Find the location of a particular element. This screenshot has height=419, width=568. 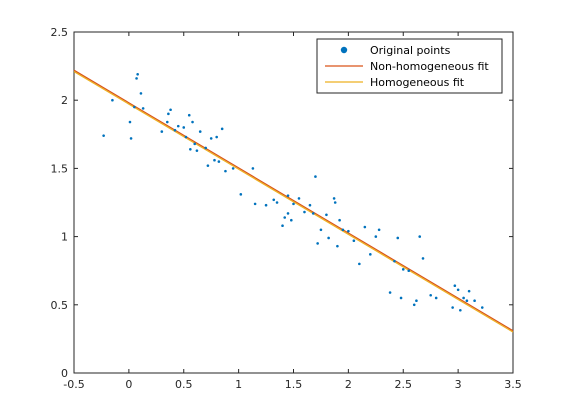

x-tick-label: 0.5 is located at coordinates (184, 384).